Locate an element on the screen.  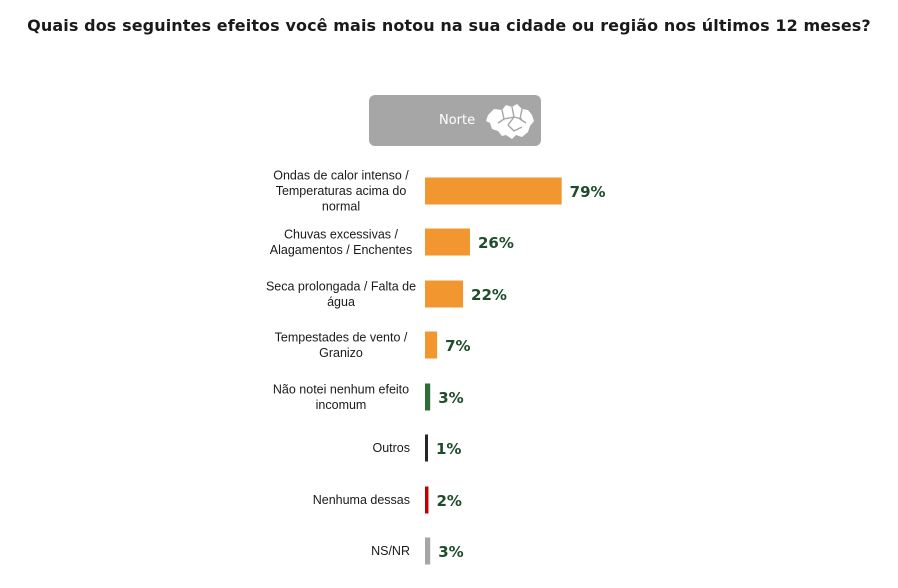
category-label: Não notei nenhum efeito incomum is located at coordinates (341, 397).